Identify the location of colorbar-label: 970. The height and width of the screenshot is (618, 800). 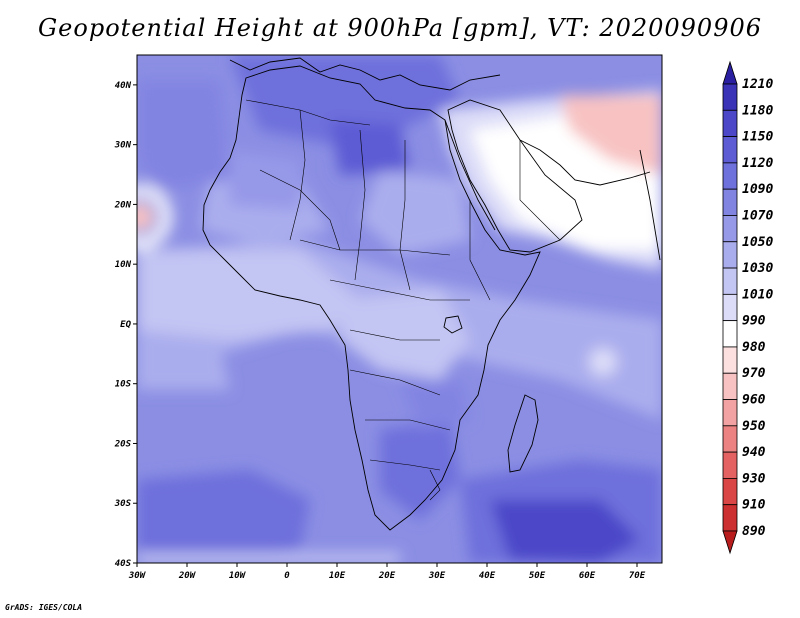
(754, 373).